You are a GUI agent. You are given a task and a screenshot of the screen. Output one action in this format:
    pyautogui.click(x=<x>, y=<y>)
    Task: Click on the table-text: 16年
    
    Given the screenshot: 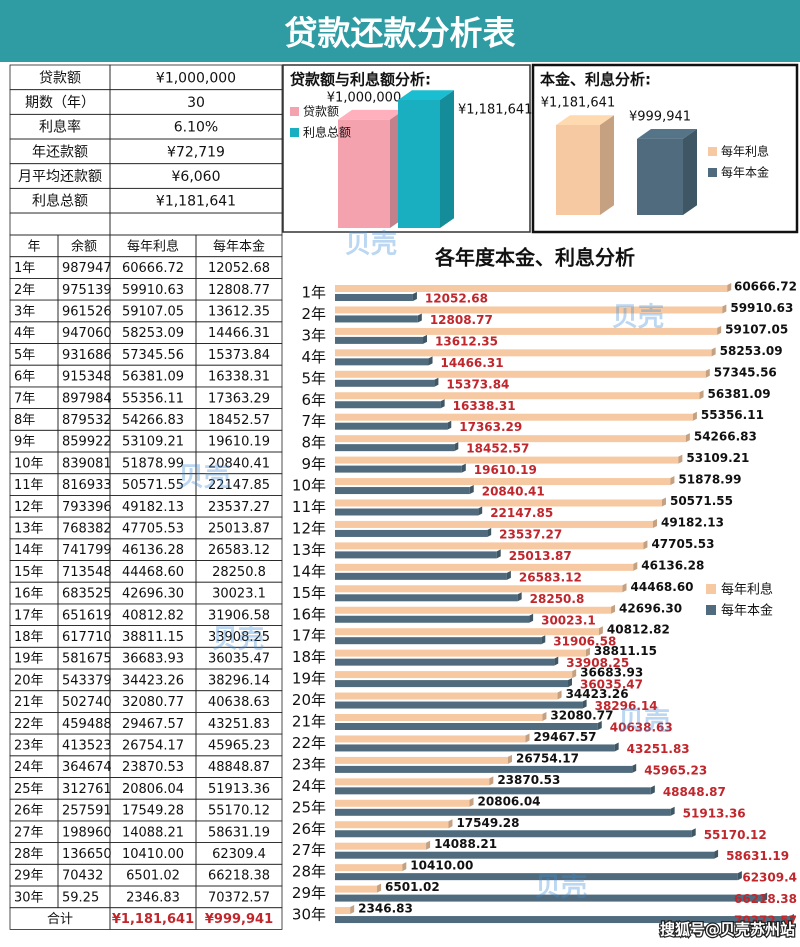 What is the action you would take?
    pyautogui.click(x=29, y=594)
    